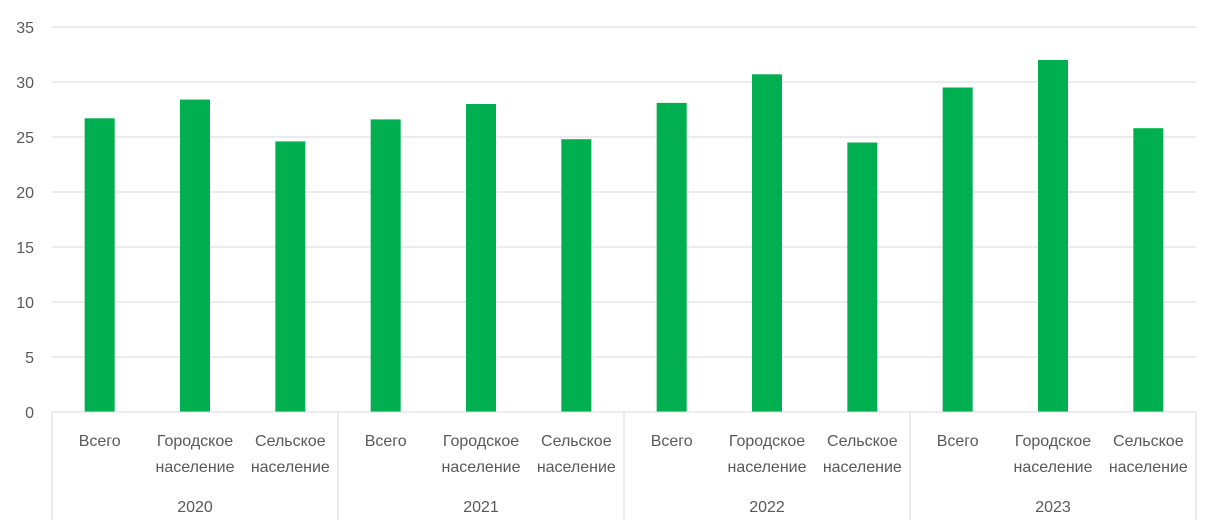  I want to click on y-tick-label: 15, so click(25, 248).